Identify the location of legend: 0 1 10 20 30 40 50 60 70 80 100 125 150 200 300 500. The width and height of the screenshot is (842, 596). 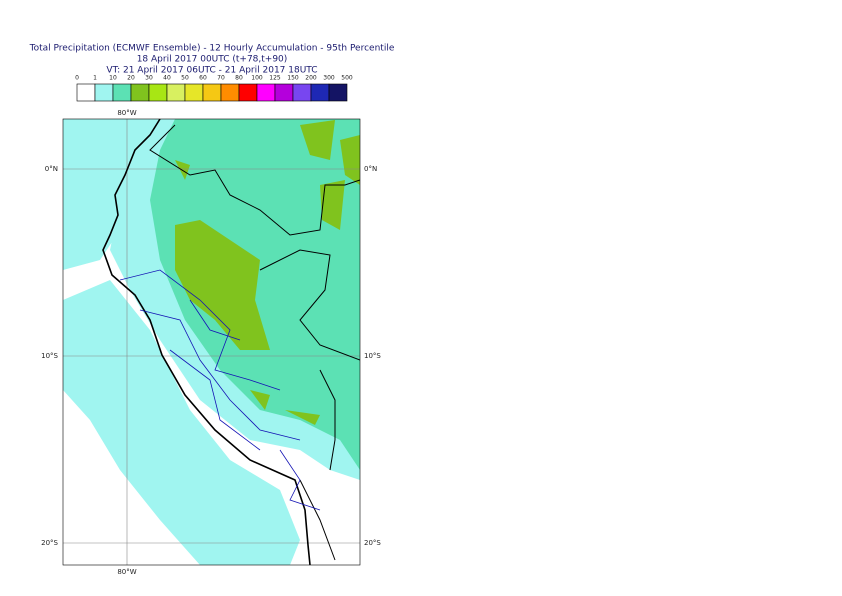
(214, 88).